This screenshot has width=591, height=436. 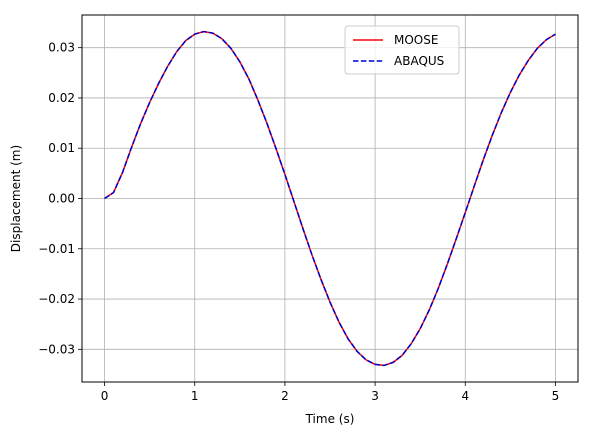 I want to click on y-tick-label: 0.01, so click(x=61, y=148).